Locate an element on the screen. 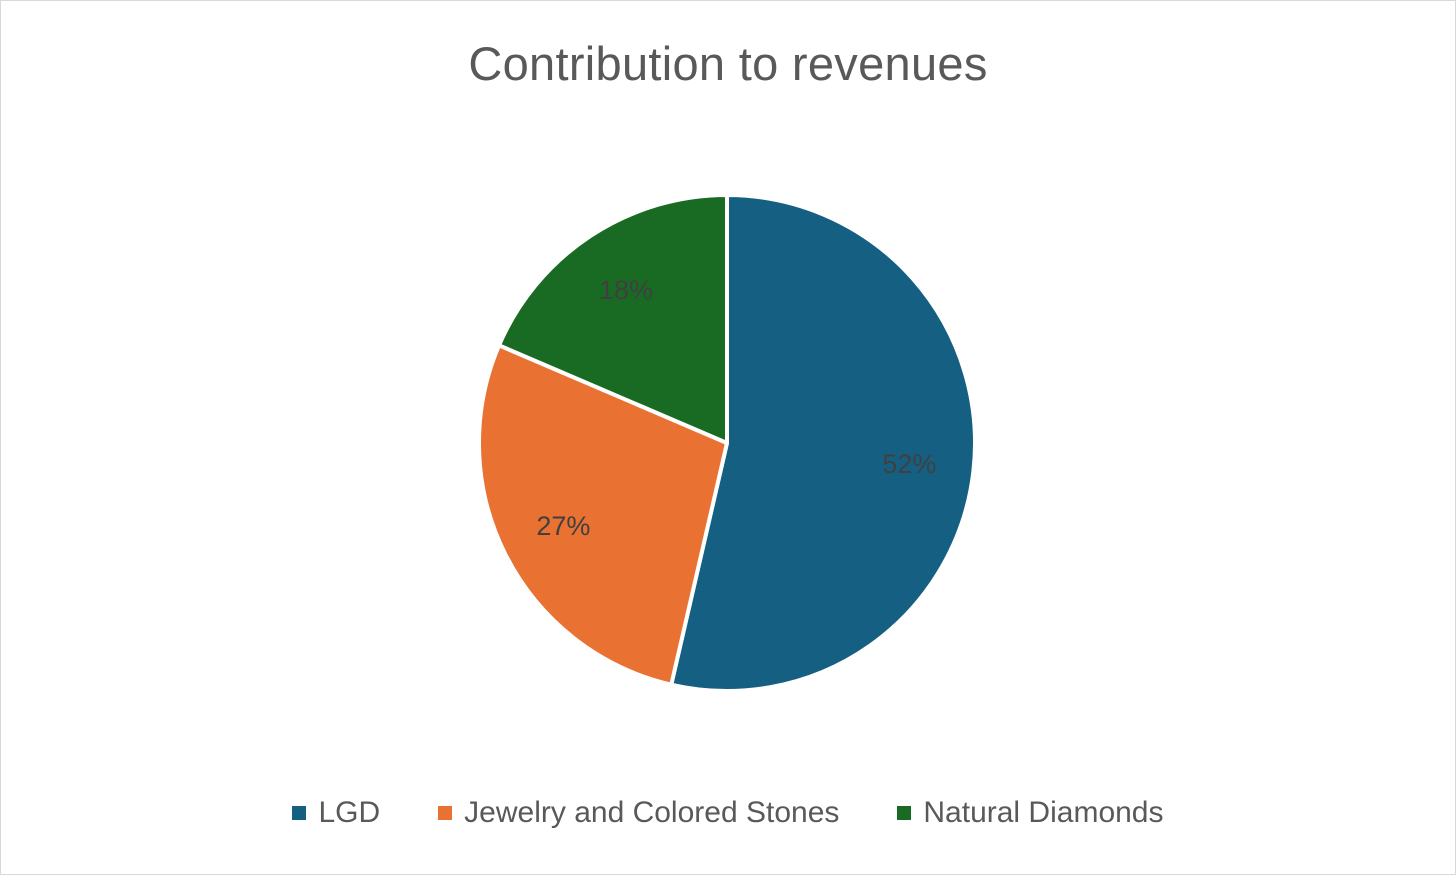 Image resolution: width=1456 pixels, height=875 pixels. pie-label-natural-diamonds: 18% is located at coordinates (626, 290).